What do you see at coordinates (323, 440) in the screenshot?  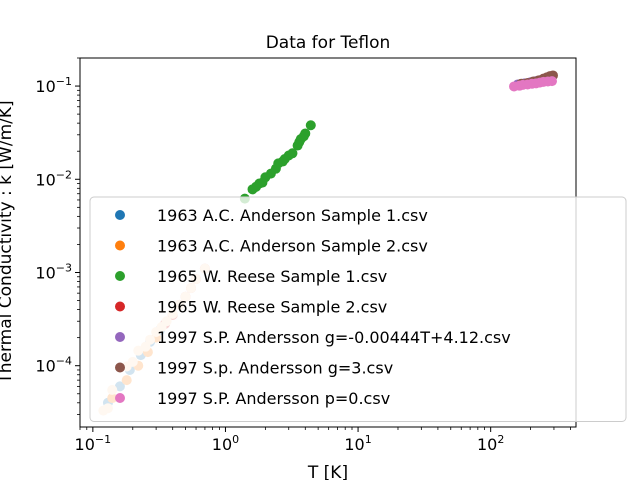 I see `x-axis: 10⁻¹ 10⁰ 10¹ 10²` at bounding box center [323, 440].